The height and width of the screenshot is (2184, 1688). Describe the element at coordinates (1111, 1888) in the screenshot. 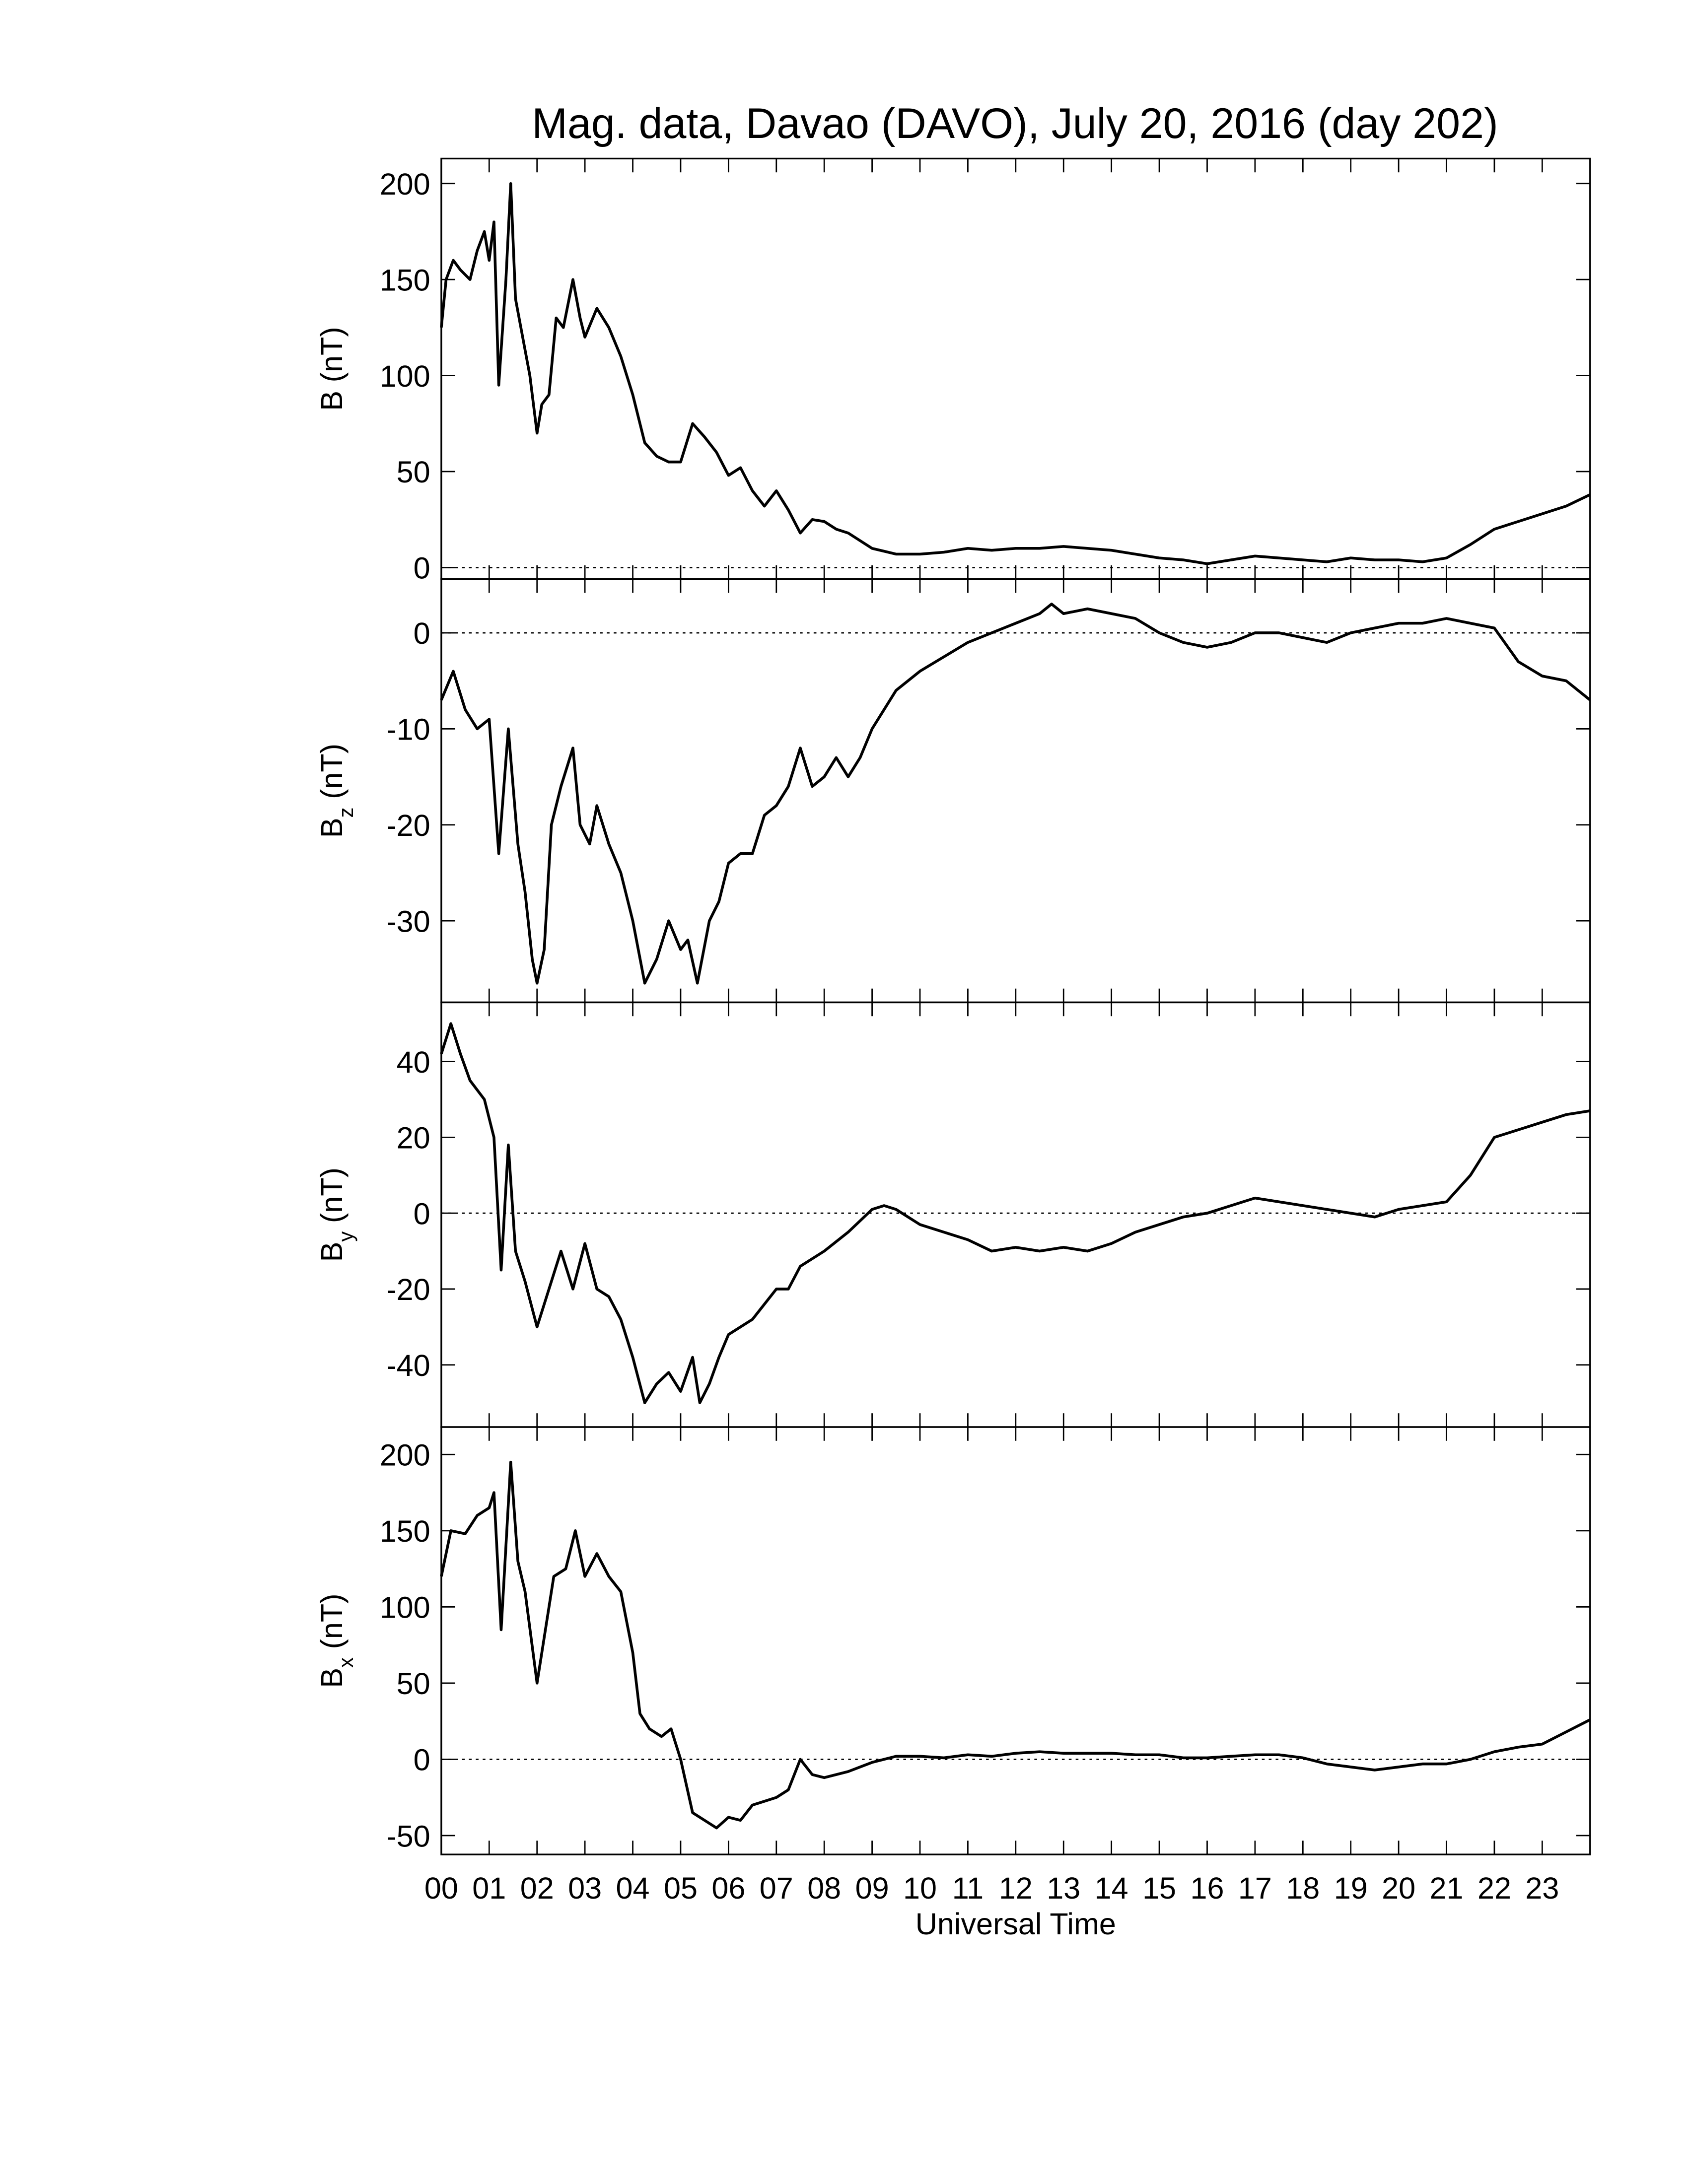

I see `x-tick-label: 14` at that location.